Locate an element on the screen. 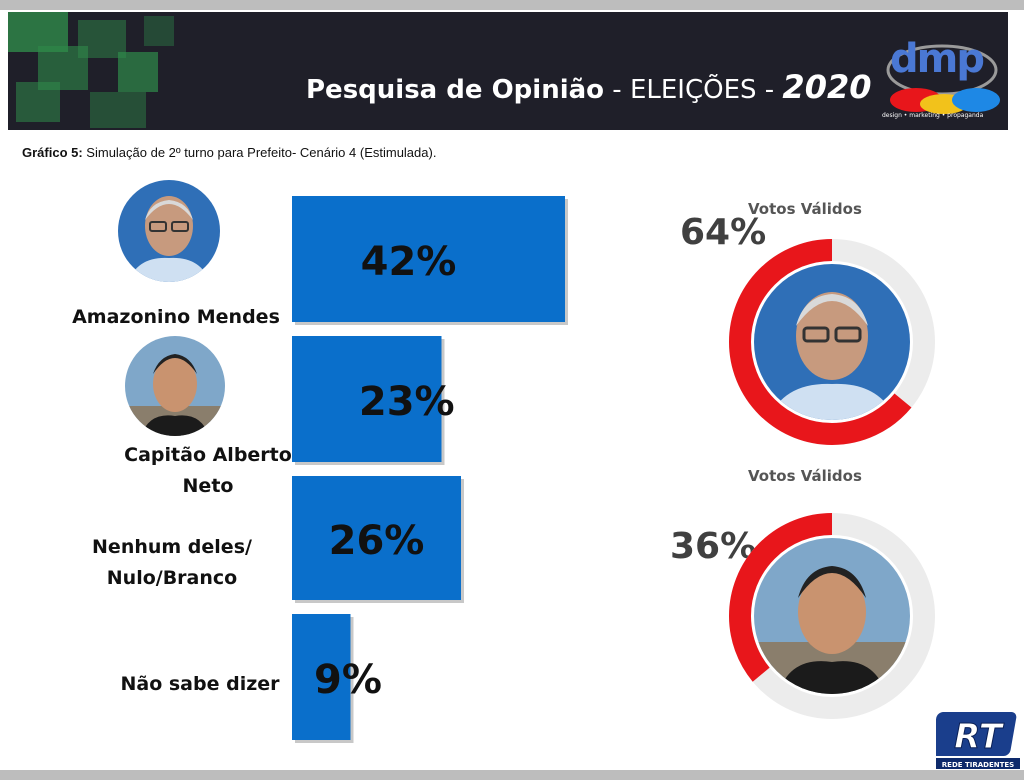  donut-avatar-alberto is located at coordinates (832, 616).